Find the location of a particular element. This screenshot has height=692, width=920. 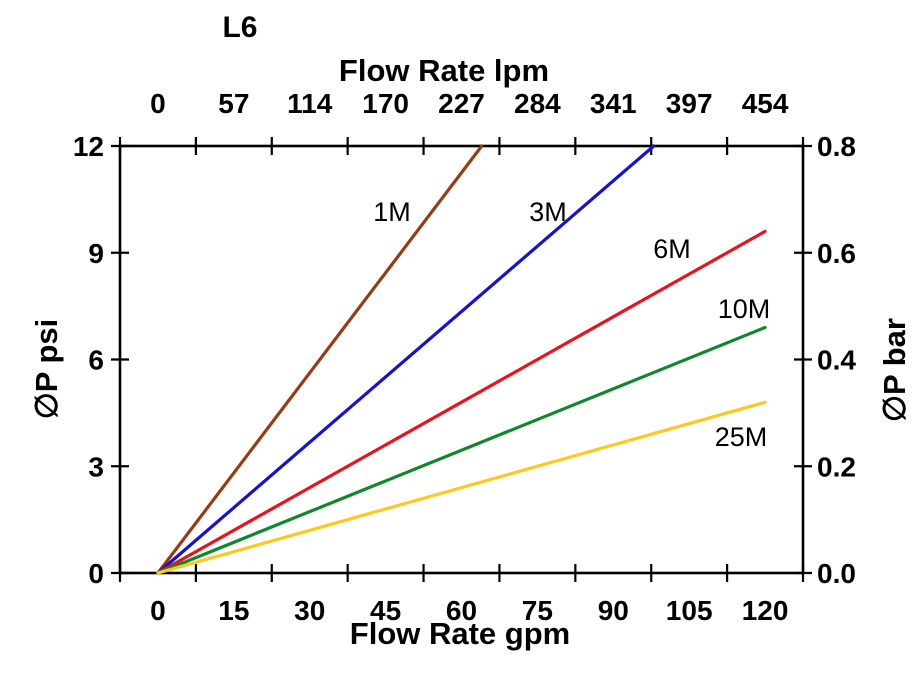

top-tick-label: 284 is located at coordinates (537, 103).